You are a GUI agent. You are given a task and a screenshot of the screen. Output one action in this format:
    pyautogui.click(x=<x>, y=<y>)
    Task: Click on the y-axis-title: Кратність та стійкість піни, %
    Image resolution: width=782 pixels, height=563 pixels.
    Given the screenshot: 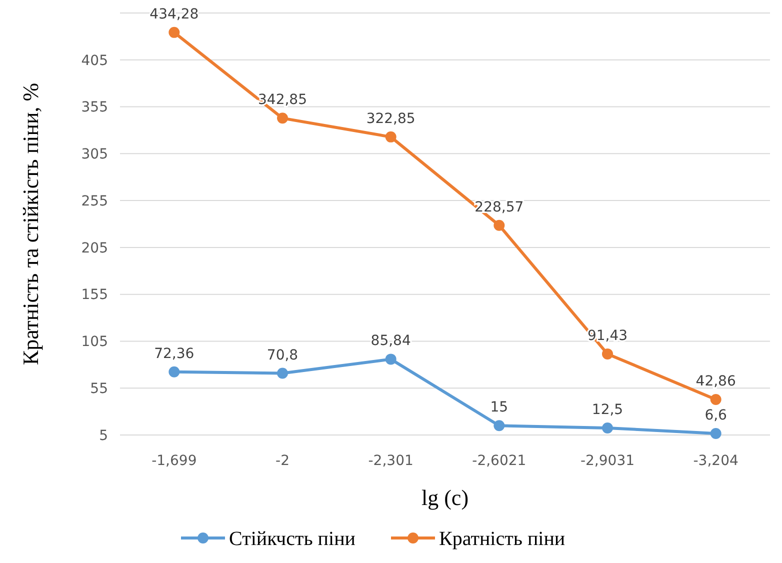 What is the action you would take?
    pyautogui.click(x=30, y=224)
    